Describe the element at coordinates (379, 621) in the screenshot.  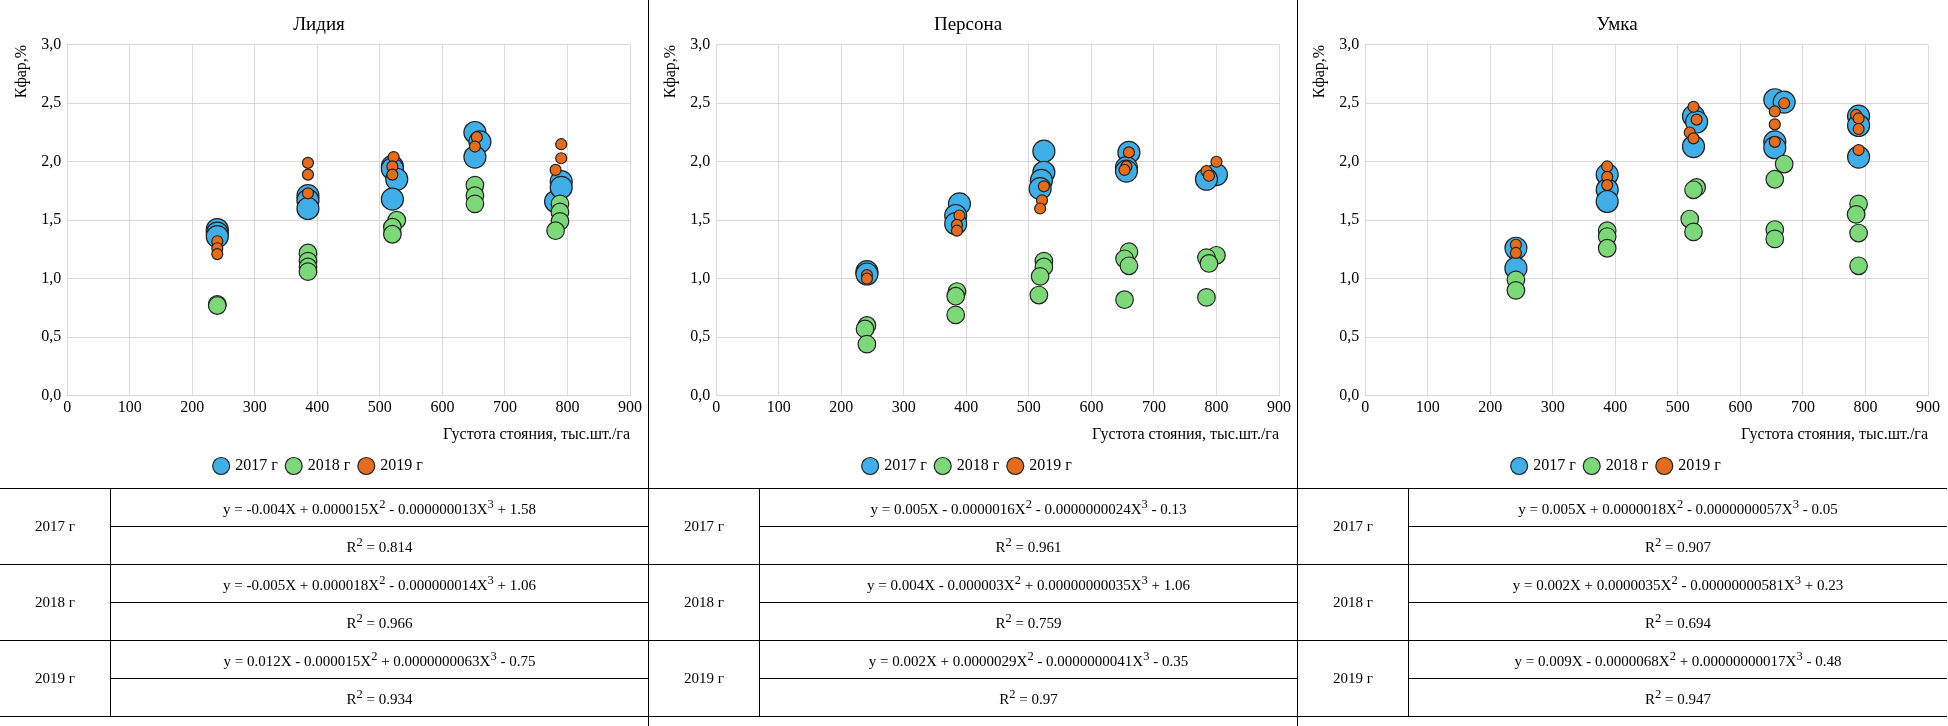
I see `text: R$^{2}$ = 0.966` at that location.